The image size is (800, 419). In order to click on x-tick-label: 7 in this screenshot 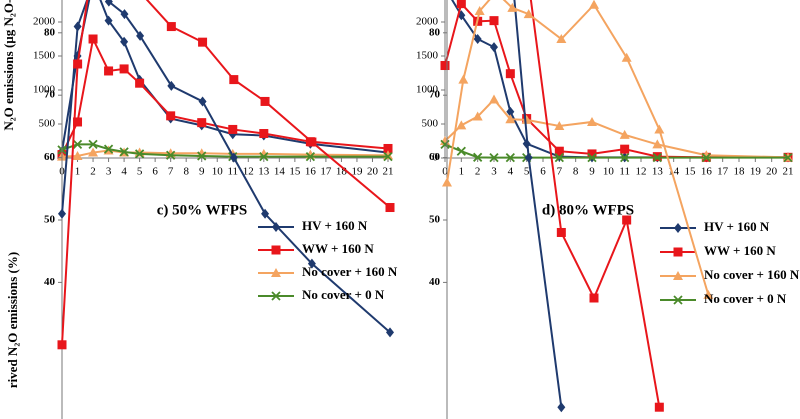, I will do `click(560, 172)`.